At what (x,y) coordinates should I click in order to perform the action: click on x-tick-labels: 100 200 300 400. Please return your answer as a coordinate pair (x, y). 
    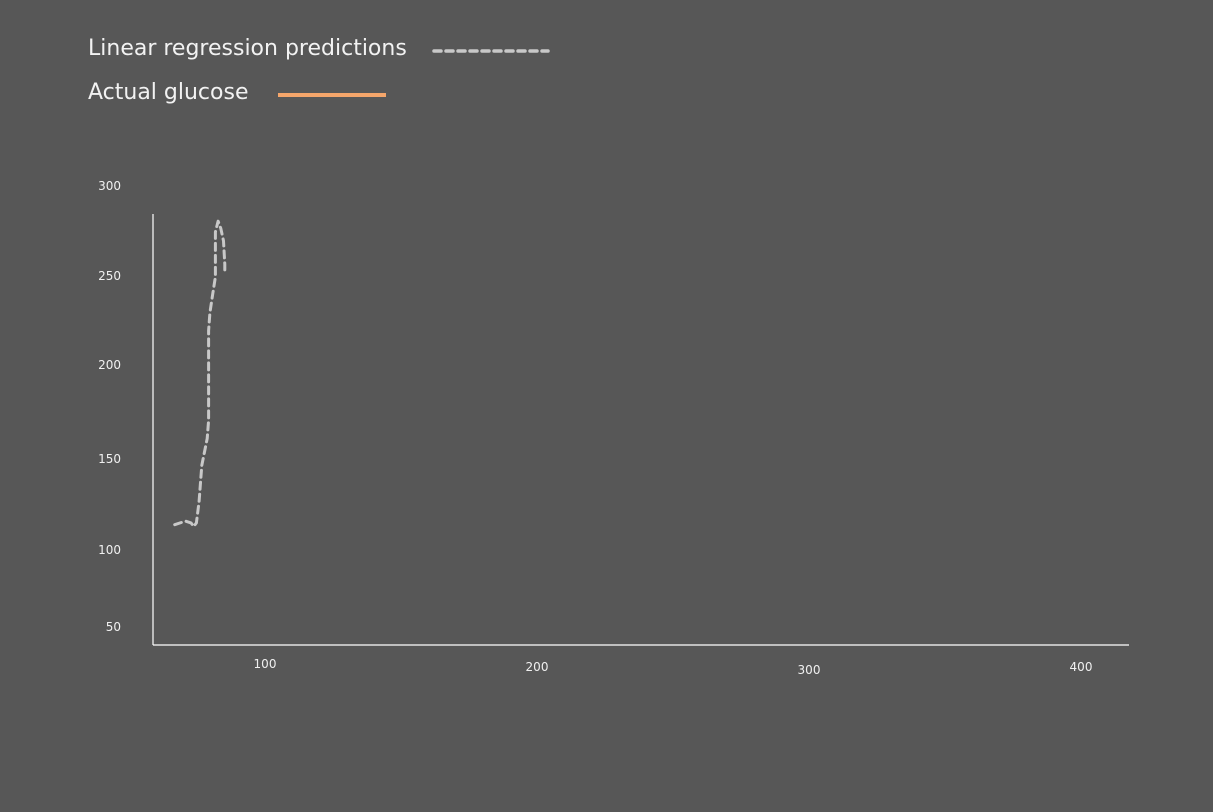
    Looking at the image, I should click on (673, 667).